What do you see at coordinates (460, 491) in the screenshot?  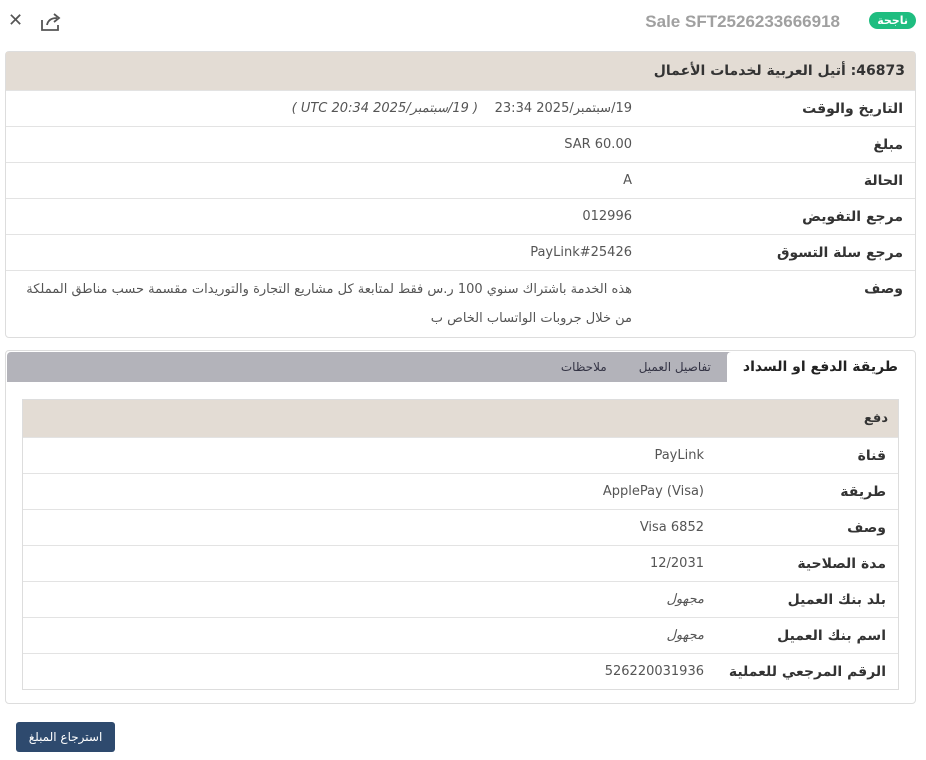 I see `table-row: طريقة ApplePay (Visa)` at bounding box center [460, 491].